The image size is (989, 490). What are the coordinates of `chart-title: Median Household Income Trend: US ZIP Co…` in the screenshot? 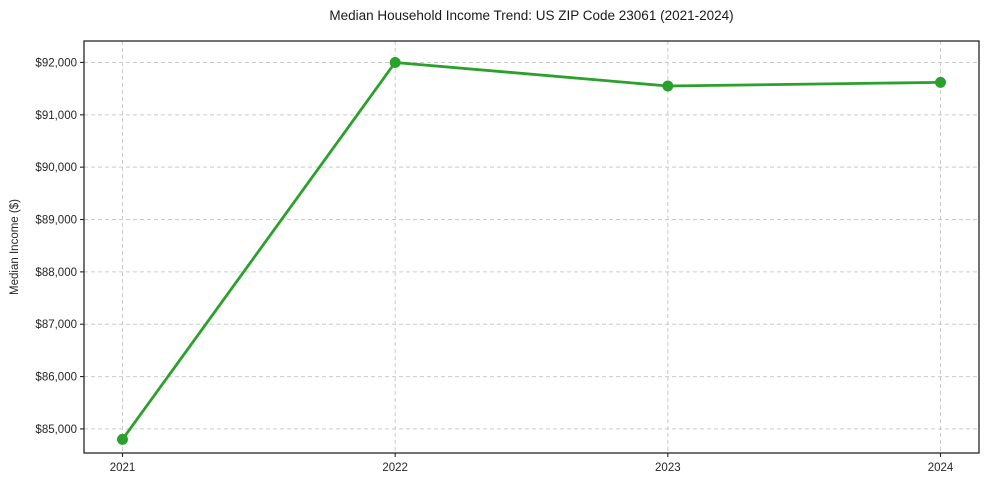 It's located at (531, 15).